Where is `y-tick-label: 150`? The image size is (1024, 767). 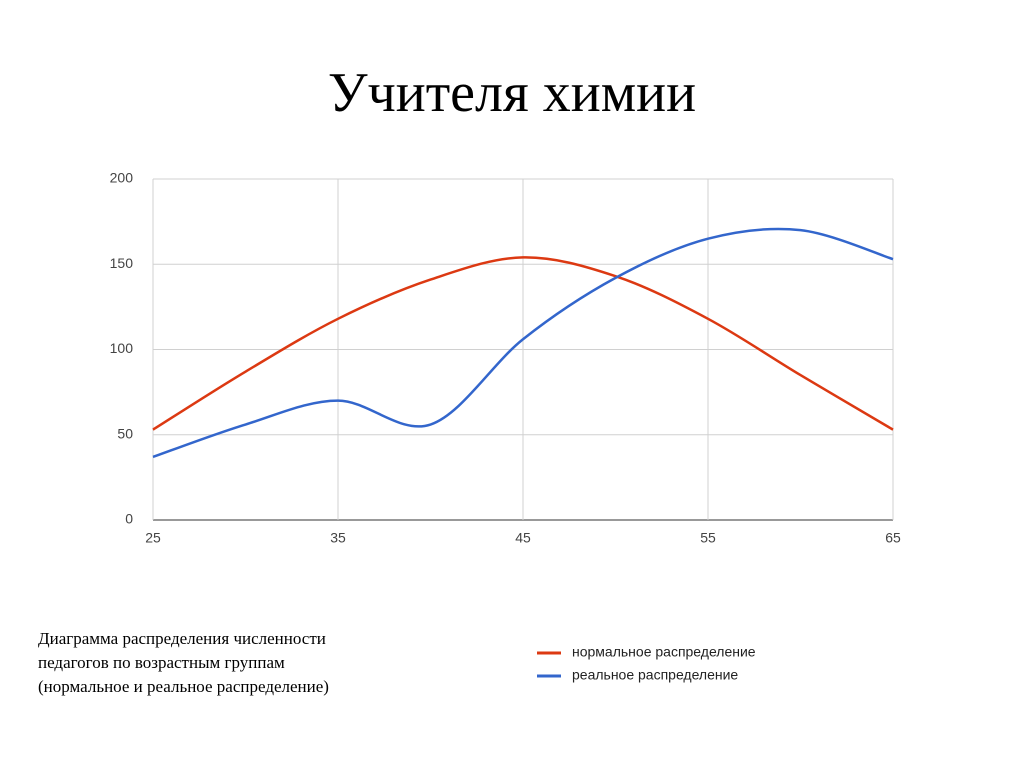 y-tick-label: 150 is located at coordinates (122, 263).